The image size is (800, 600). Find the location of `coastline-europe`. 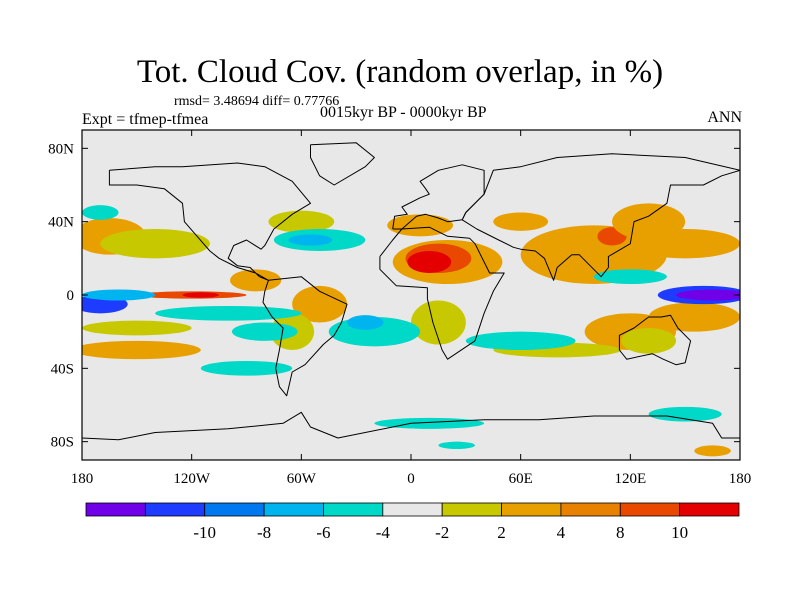

coastline-europe is located at coordinates (438, 197).